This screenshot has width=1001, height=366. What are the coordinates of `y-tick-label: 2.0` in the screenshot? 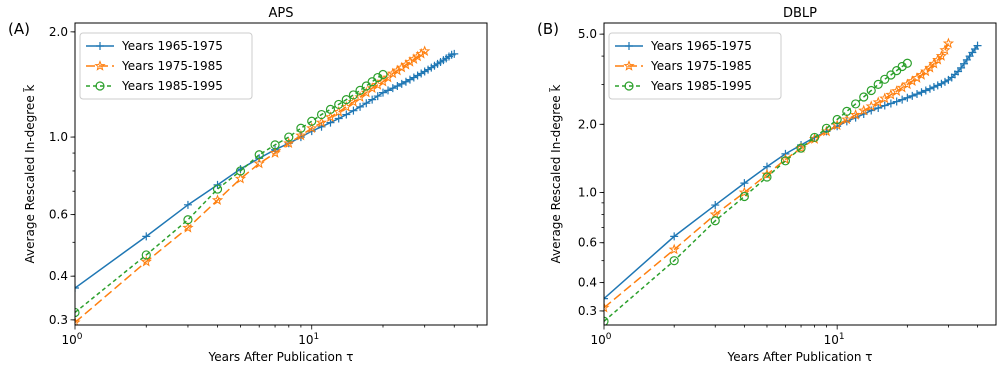 It's located at (587, 124).